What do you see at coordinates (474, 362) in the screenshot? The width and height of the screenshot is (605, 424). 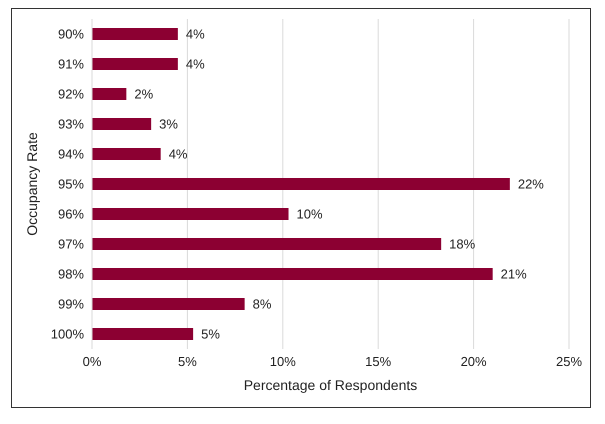 I see `x-tick-label: 20%` at bounding box center [474, 362].